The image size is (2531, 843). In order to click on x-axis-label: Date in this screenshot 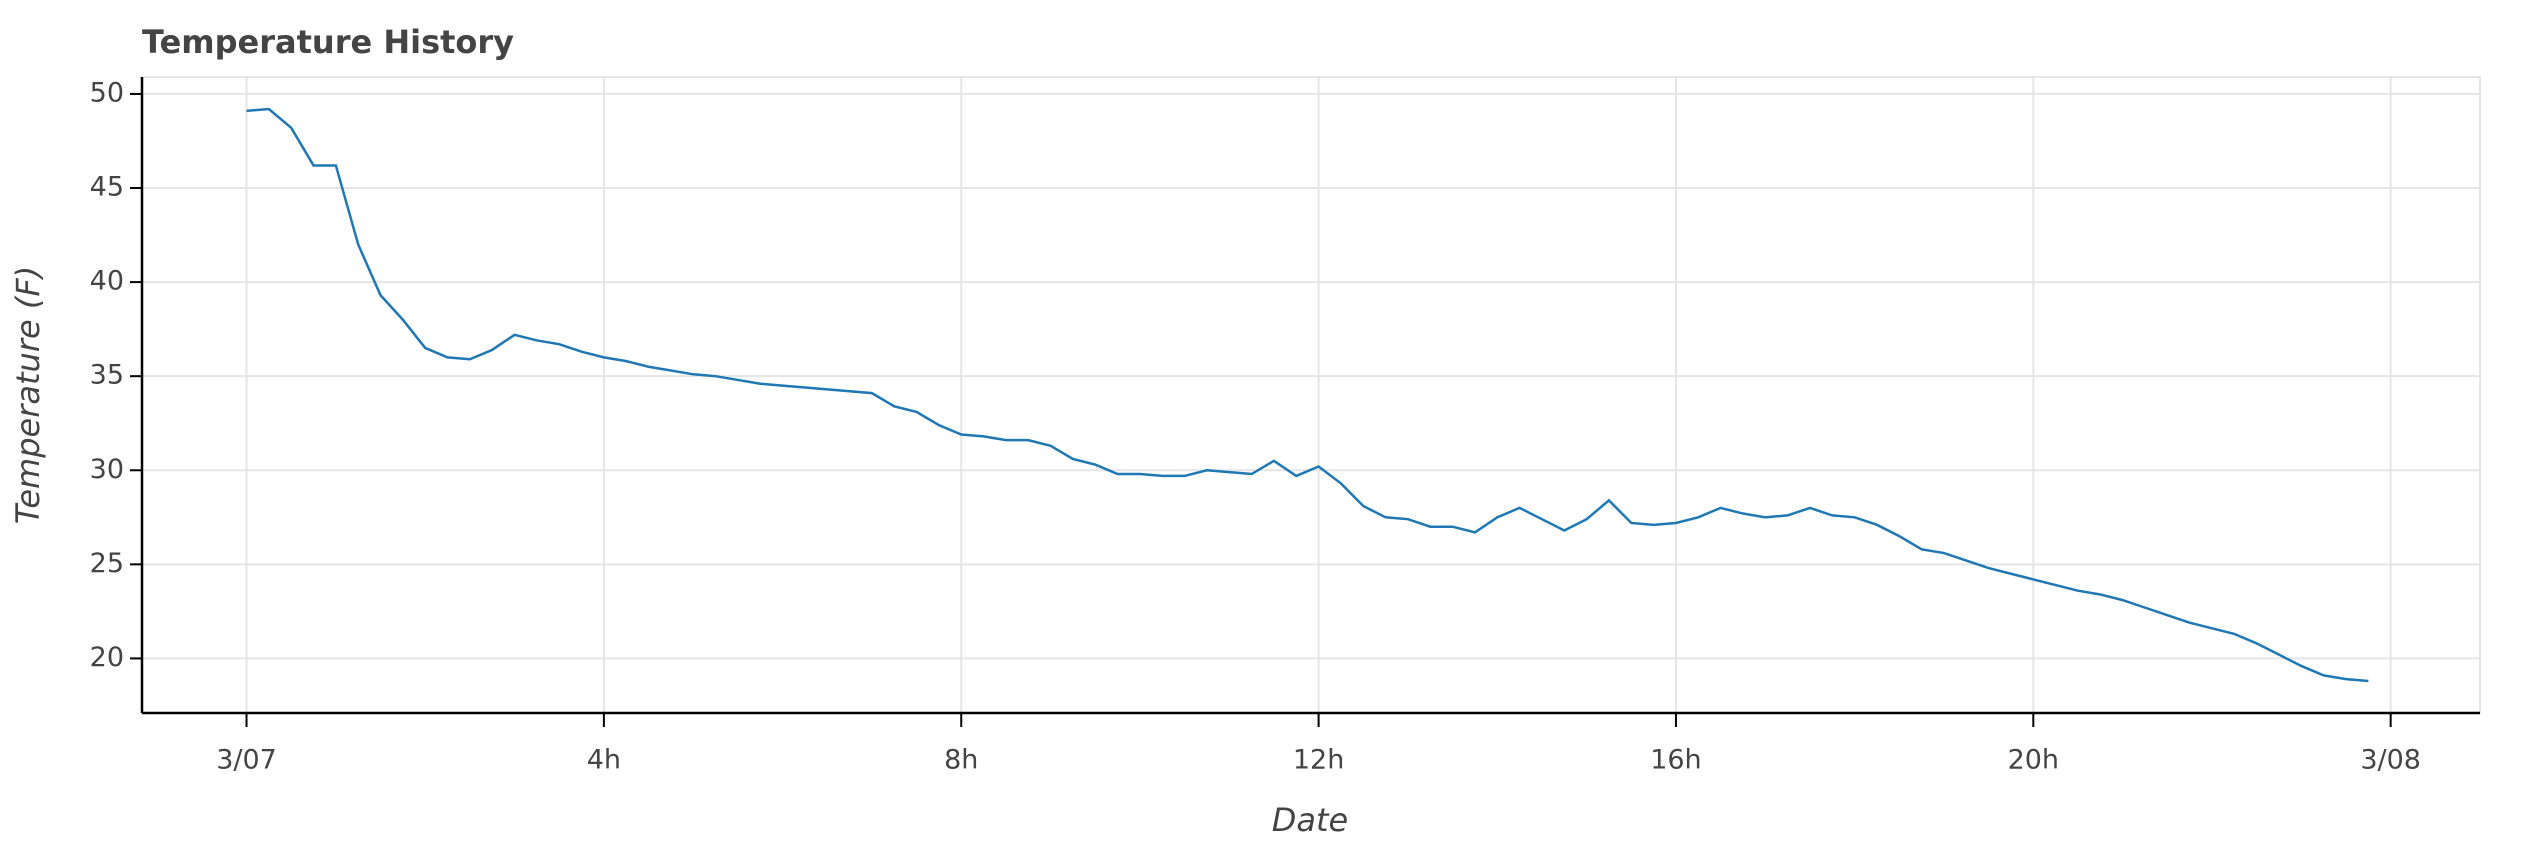, I will do `click(1310, 820)`.